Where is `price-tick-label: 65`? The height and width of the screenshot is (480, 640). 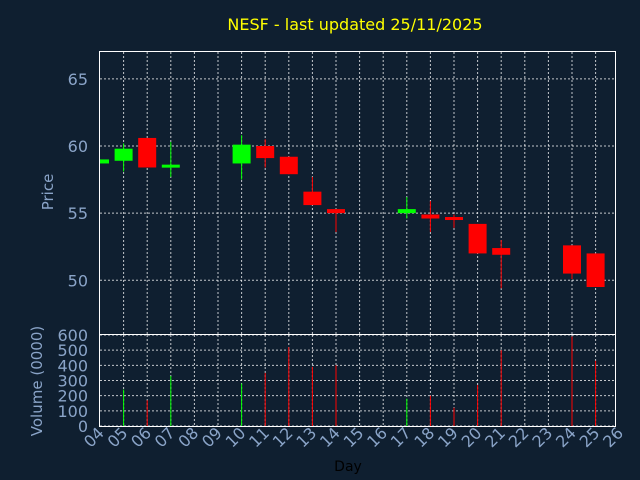
price-tick-label: 65 is located at coordinates (78, 79).